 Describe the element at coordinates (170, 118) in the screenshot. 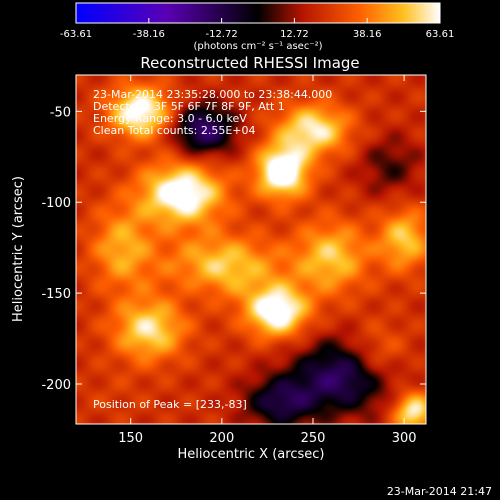

I see `annotation-energy-range: Energy Range: 3.0 - 6.0 keV` at that location.